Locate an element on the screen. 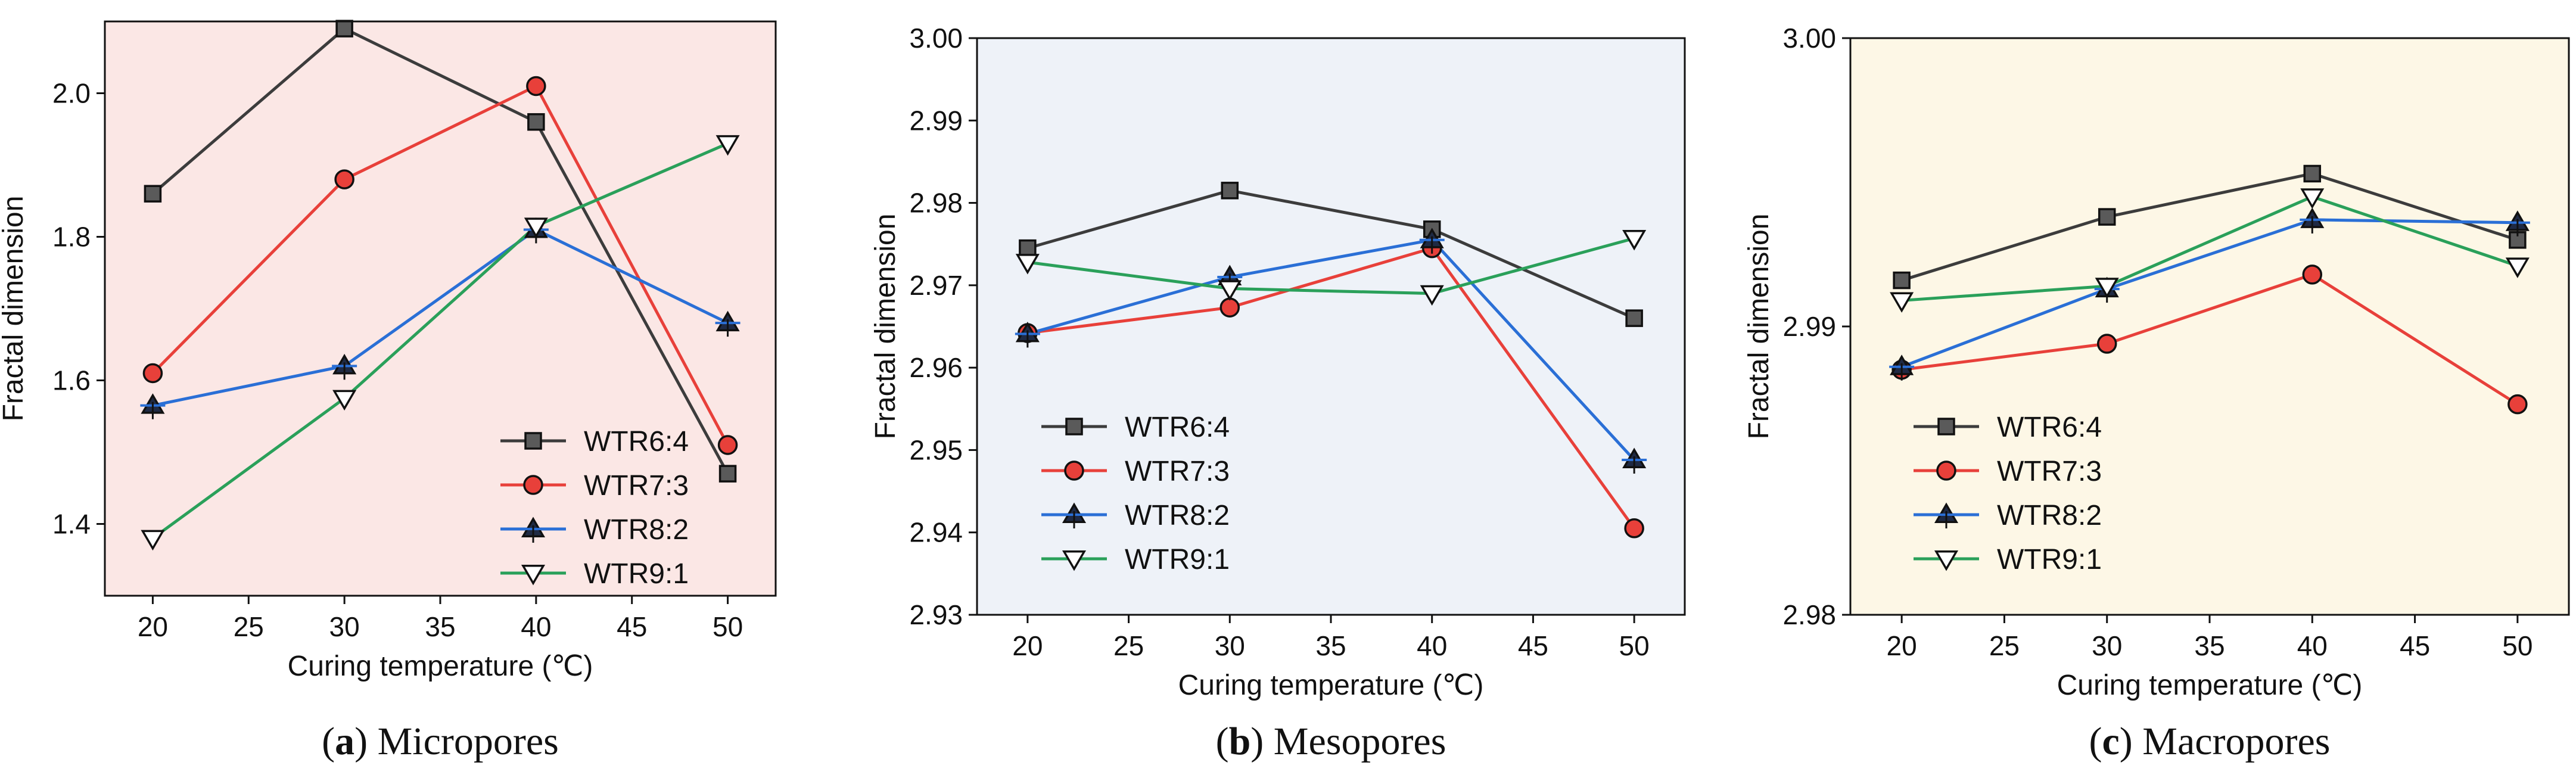  y-tick-label: 2.98 is located at coordinates (936, 203).